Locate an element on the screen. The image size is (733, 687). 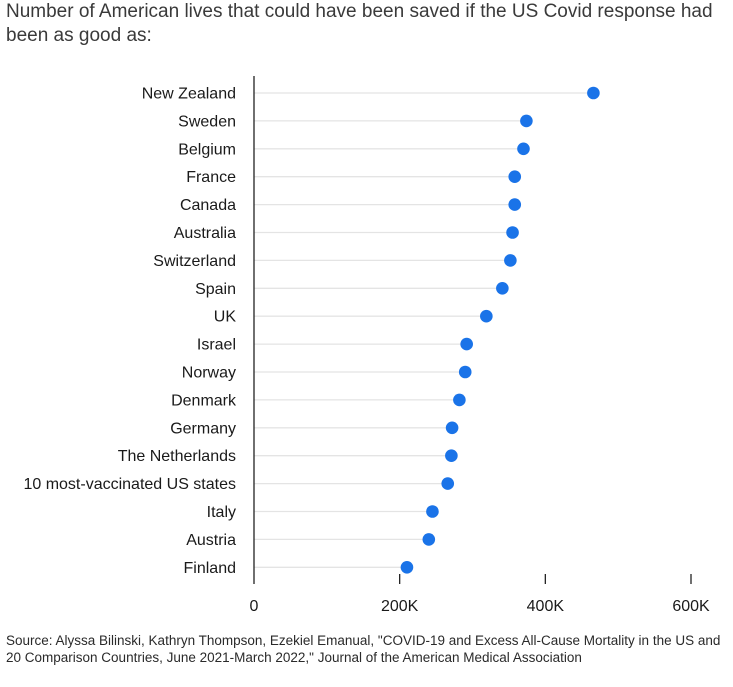
data-point-denmark is located at coordinates (459, 400).